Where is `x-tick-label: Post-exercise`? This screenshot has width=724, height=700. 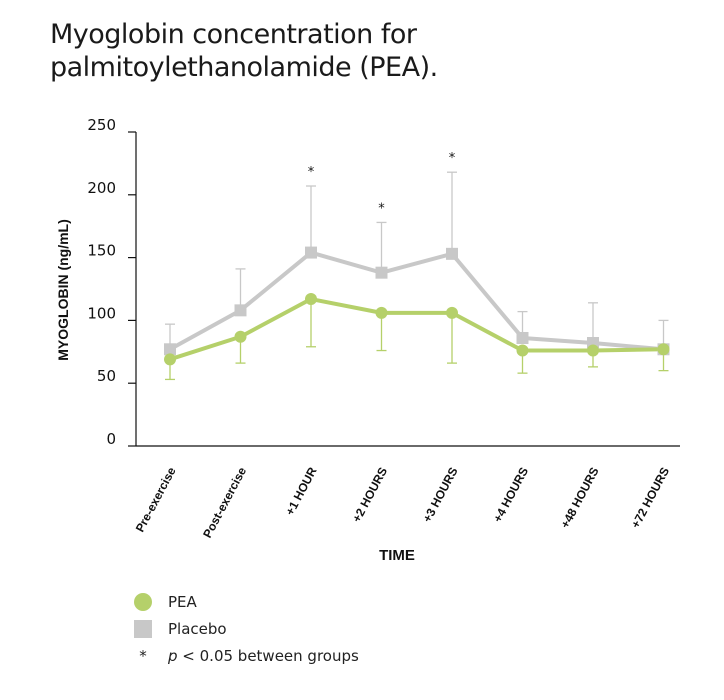 x-tick-label: Post-exercise is located at coordinates (224, 503).